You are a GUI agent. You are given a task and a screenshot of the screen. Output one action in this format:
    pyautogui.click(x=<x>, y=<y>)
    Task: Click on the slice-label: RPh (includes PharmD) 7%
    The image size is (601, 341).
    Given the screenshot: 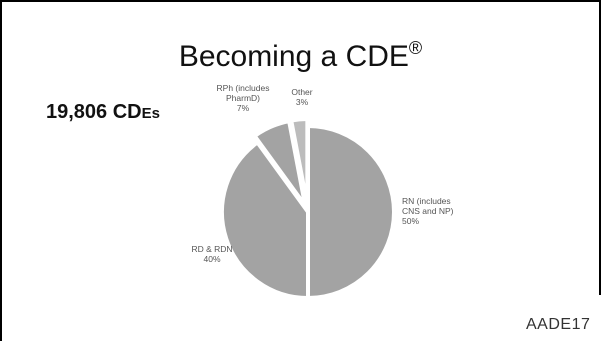 What is the action you would take?
    pyautogui.click(x=243, y=98)
    